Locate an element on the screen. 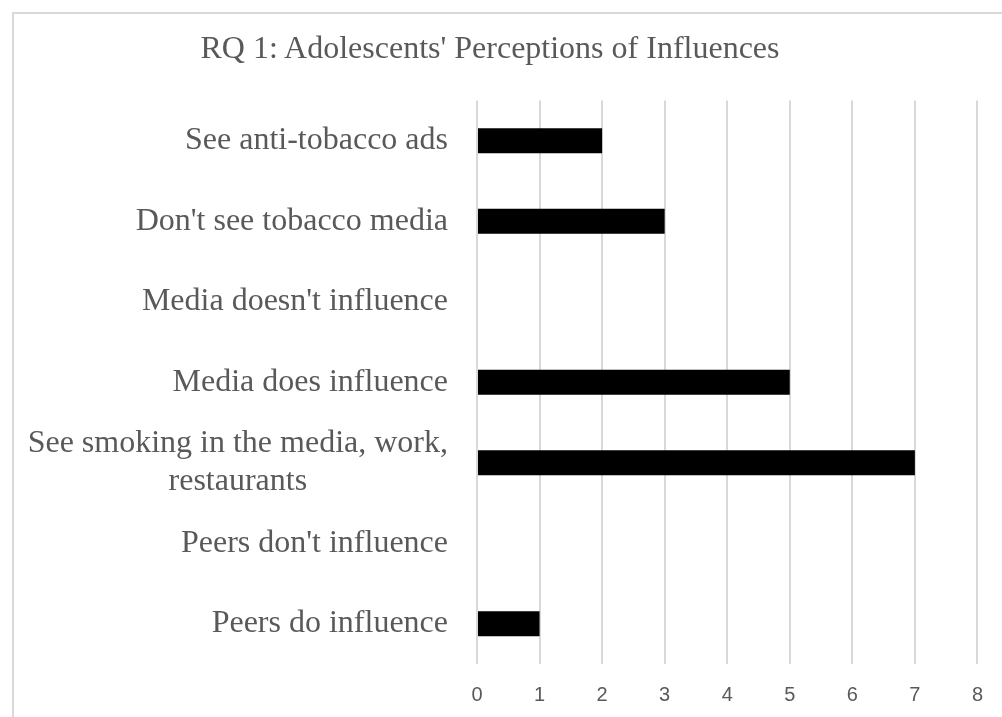  y-tick-label: Don't see tobacco media is located at coordinates (291, 218).